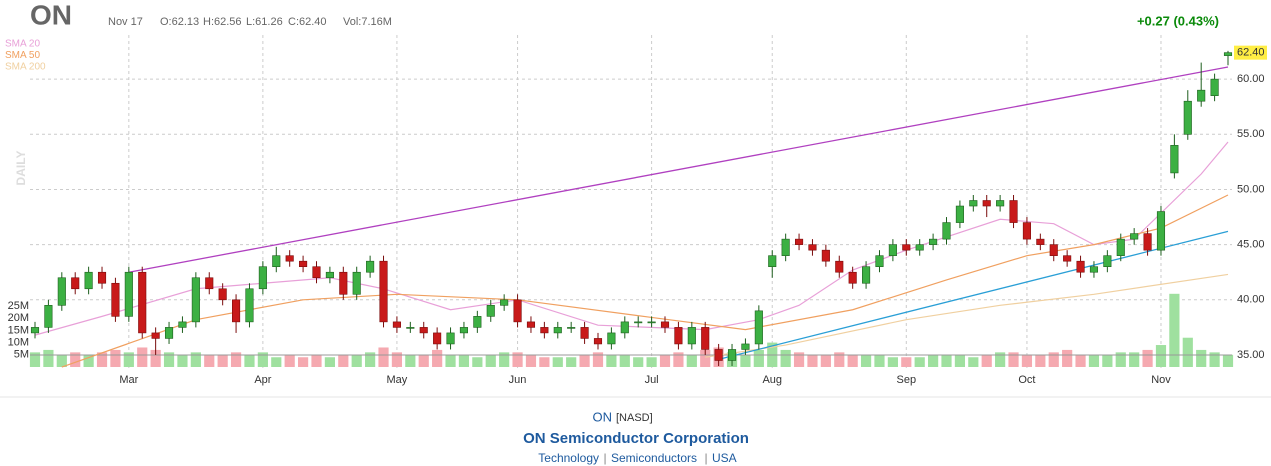 This screenshot has height=466, width=1271. Describe the element at coordinates (1251, 355) in the screenshot. I see `y-tick-label: 35.00` at that location.